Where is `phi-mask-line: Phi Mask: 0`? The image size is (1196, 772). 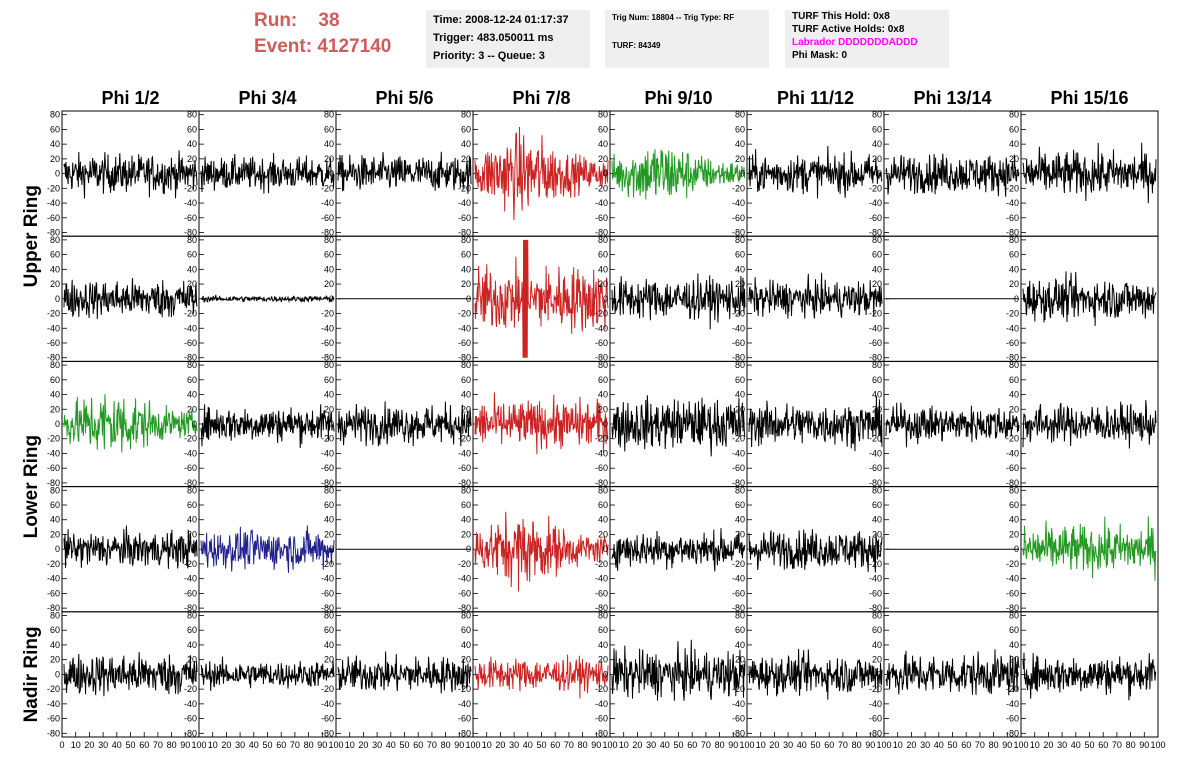 phi-mask-line: Phi Mask: 0 is located at coordinates (820, 55).